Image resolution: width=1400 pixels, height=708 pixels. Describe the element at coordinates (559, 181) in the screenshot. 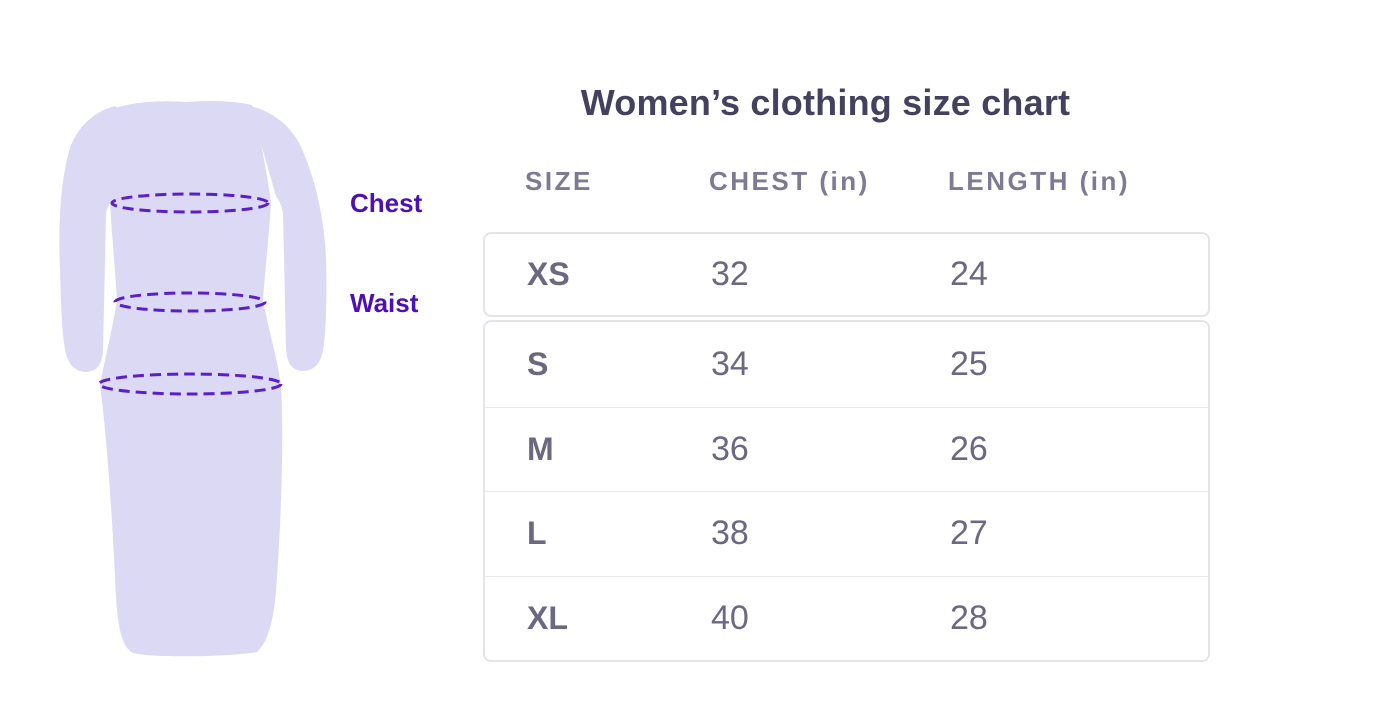

I see `column-header-size: SIZE` at that location.